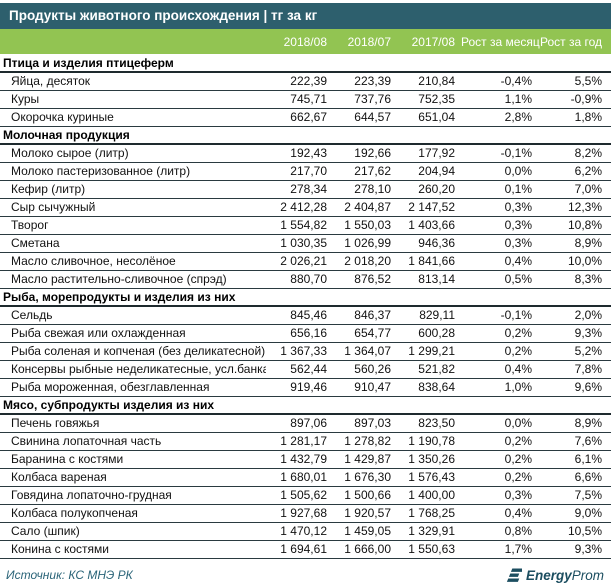 The image size is (611, 583). I want to click on cell-value: 1 367,33, so click(299, 351).